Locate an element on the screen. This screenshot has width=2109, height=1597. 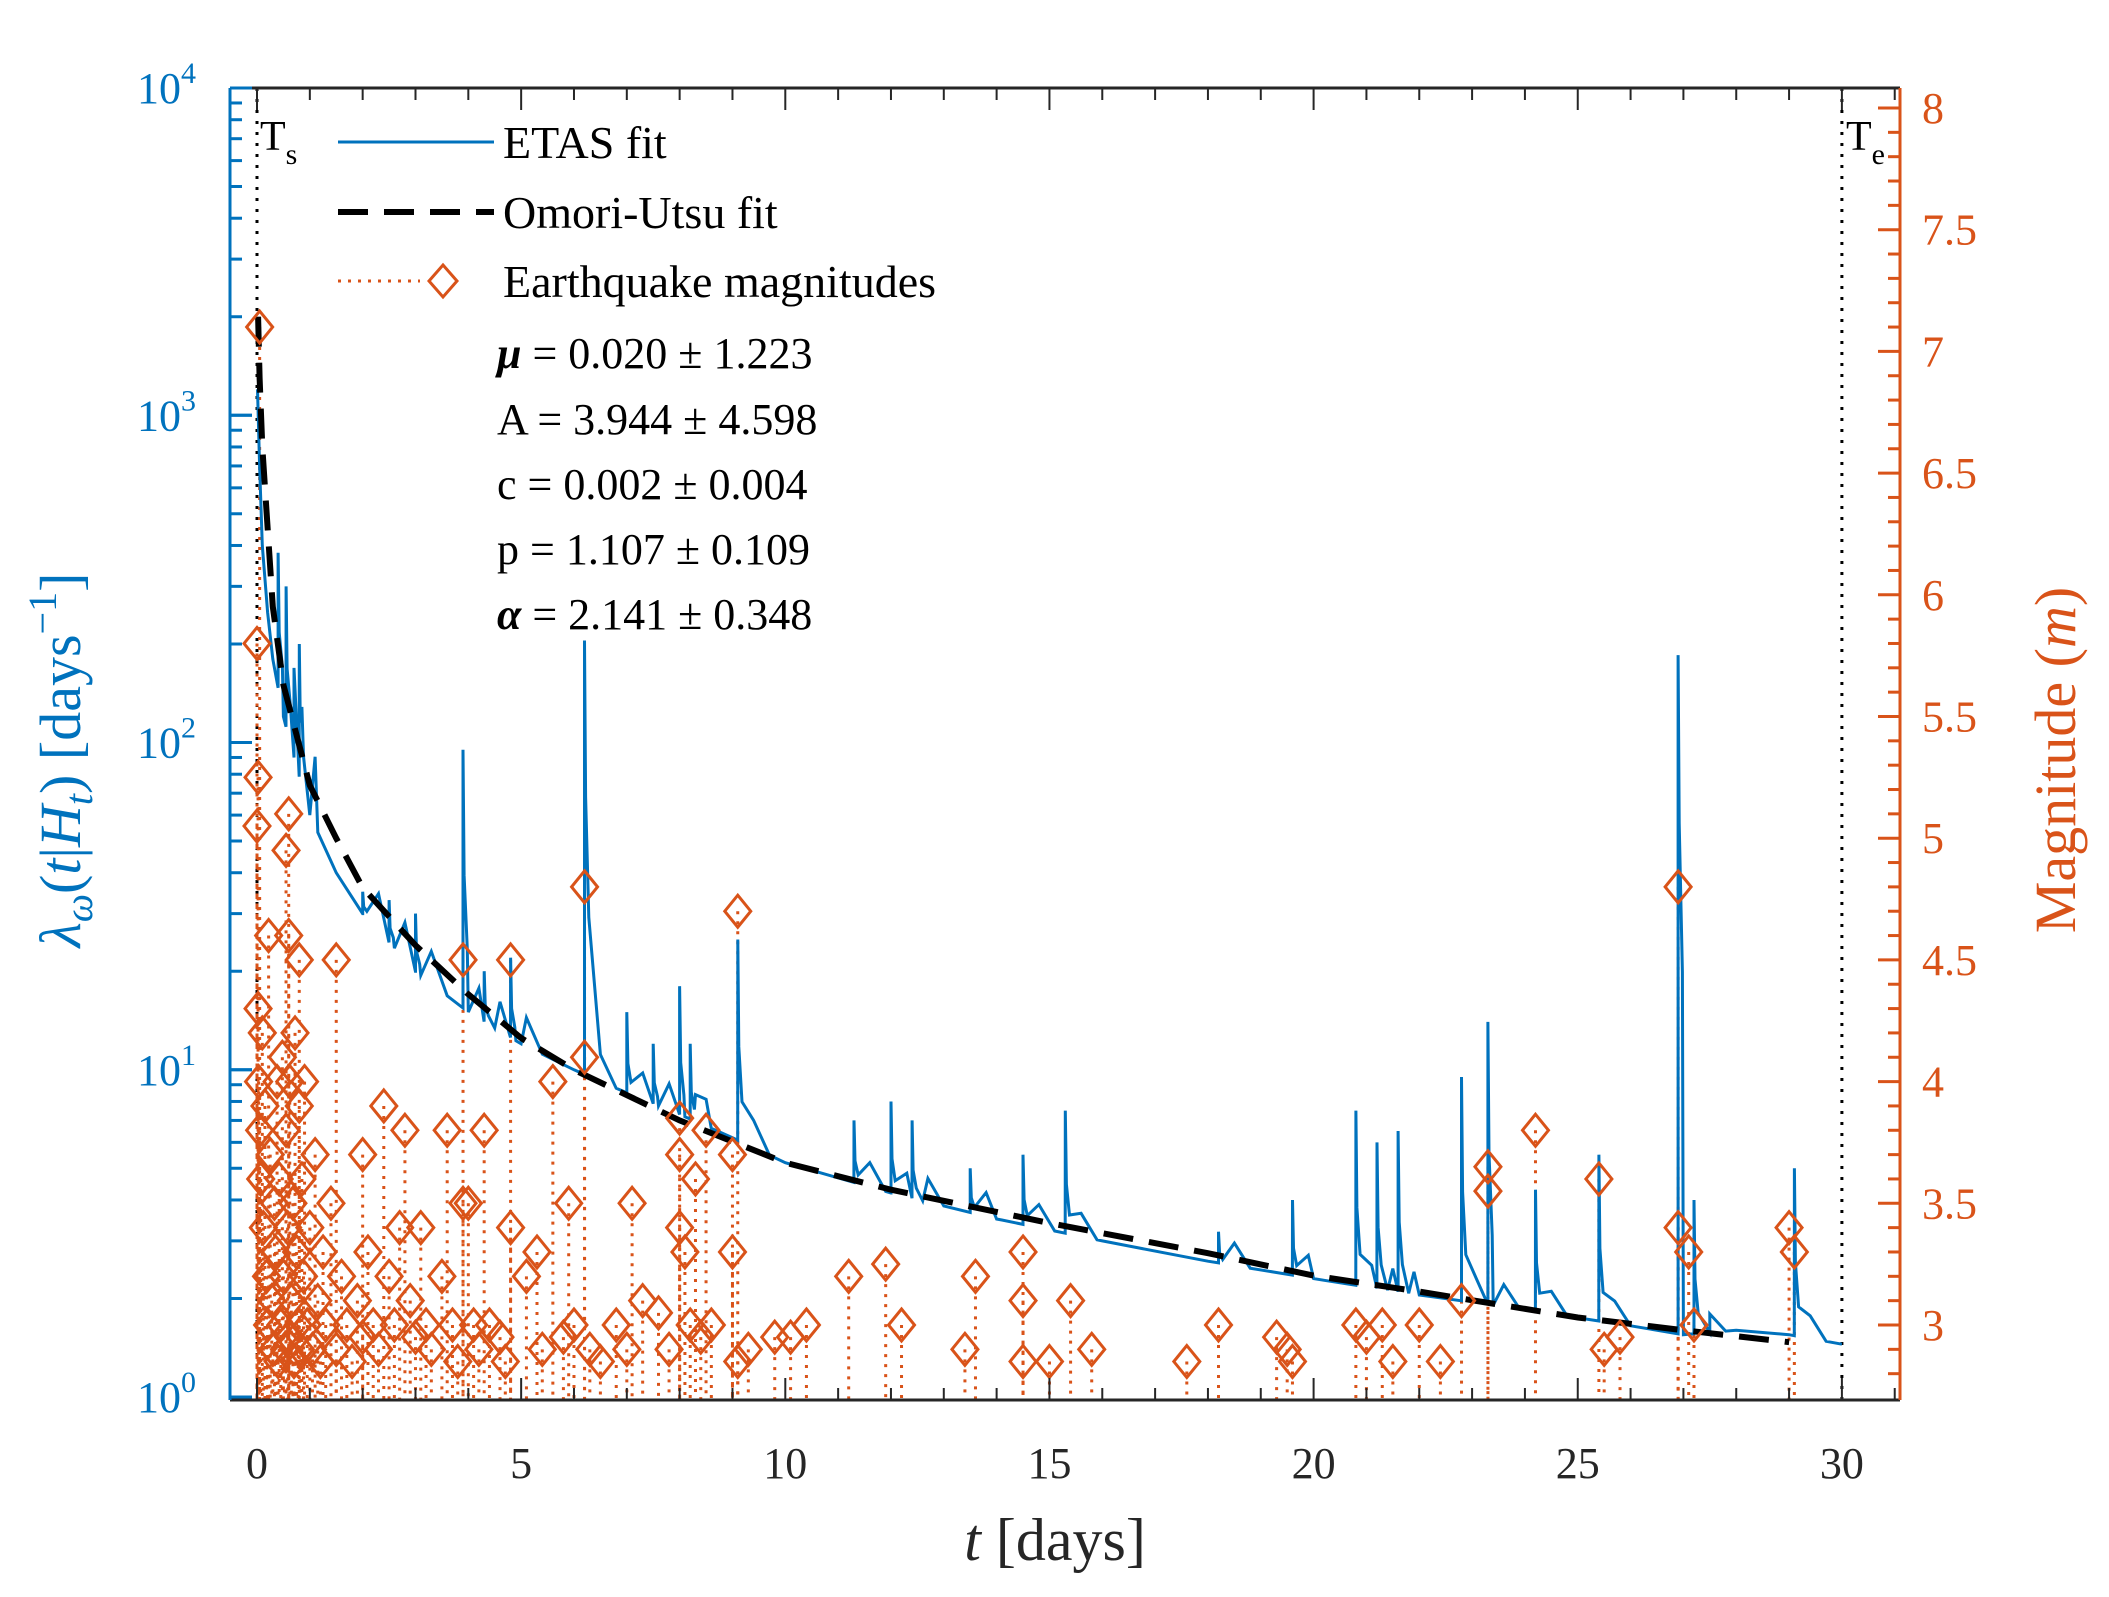
legend-diamond-icon is located at coordinates (443, 281).